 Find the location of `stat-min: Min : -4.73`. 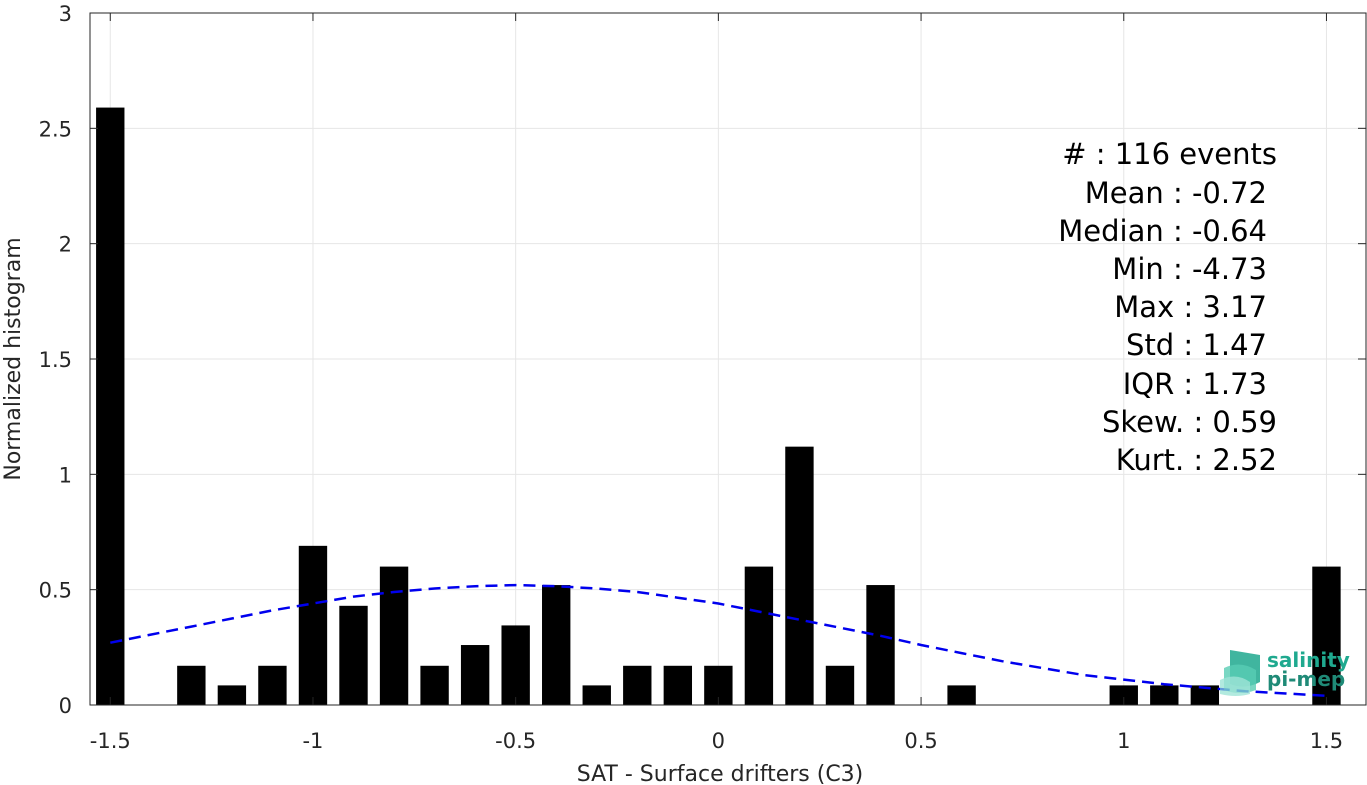

stat-min: Min : -4.73 is located at coordinates (1189, 269).